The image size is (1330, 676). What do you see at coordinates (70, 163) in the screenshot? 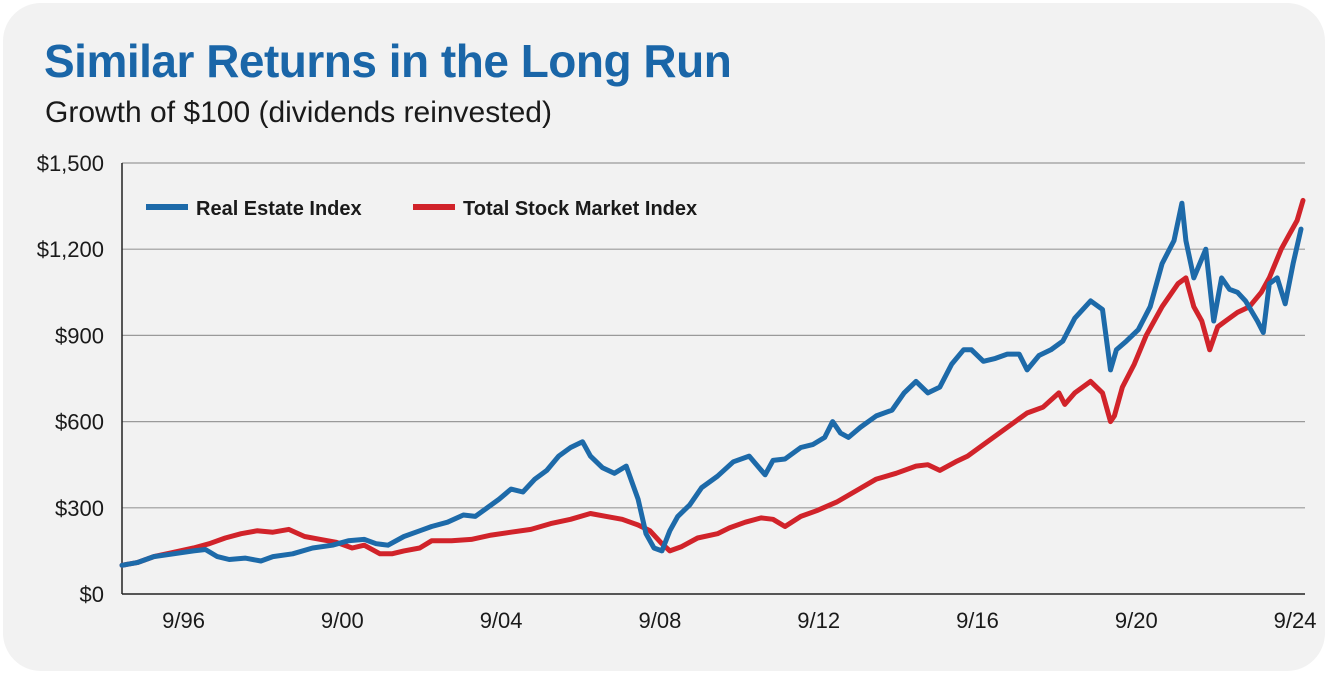
I see `y-tick-label: $1,500` at bounding box center [70, 163].